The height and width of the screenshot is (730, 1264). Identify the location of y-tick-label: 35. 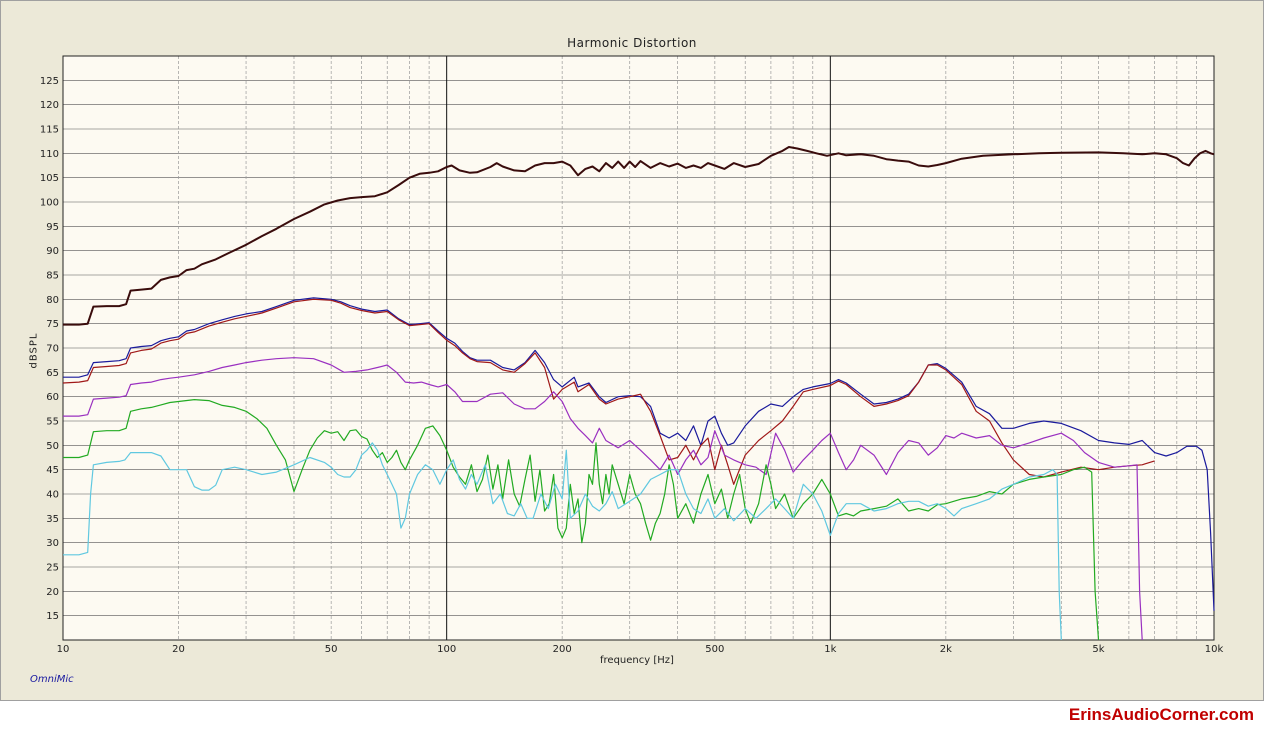
(52, 519).